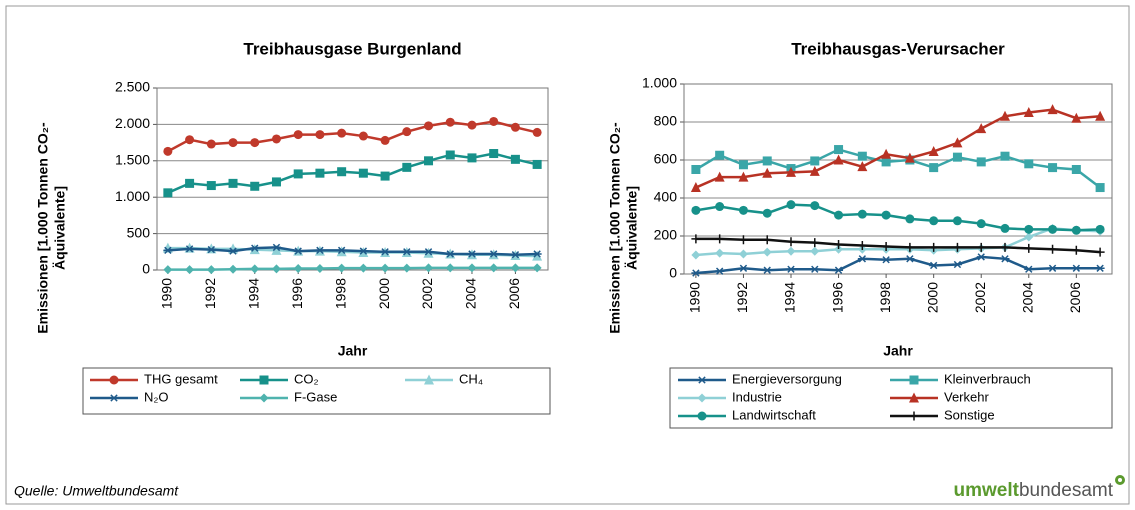 The height and width of the screenshot is (510, 1135). Describe the element at coordinates (757, 396) in the screenshot. I see `legend-label: Industrie` at that location.